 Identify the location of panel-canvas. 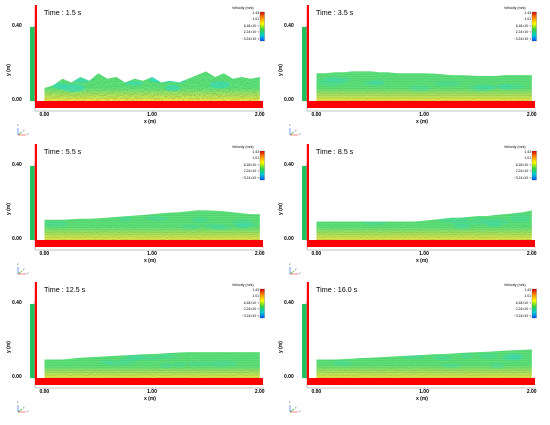
(141, 209).